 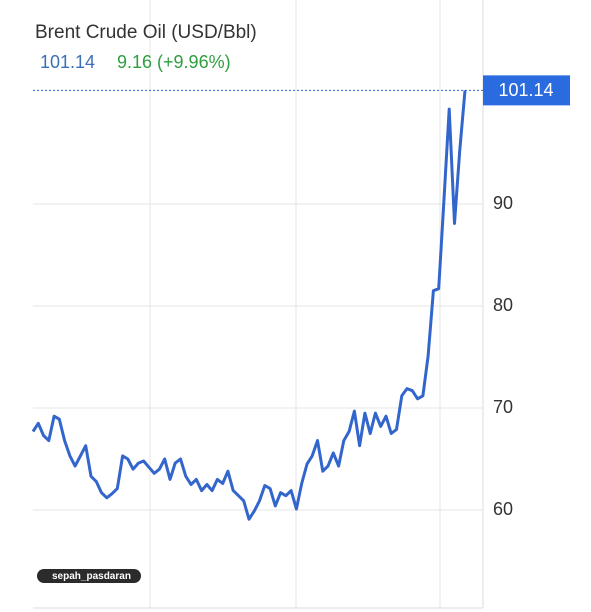 What do you see at coordinates (67, 62) in the screenshot?
I see `current-value: 101.14` at bounding box center [67, 62].